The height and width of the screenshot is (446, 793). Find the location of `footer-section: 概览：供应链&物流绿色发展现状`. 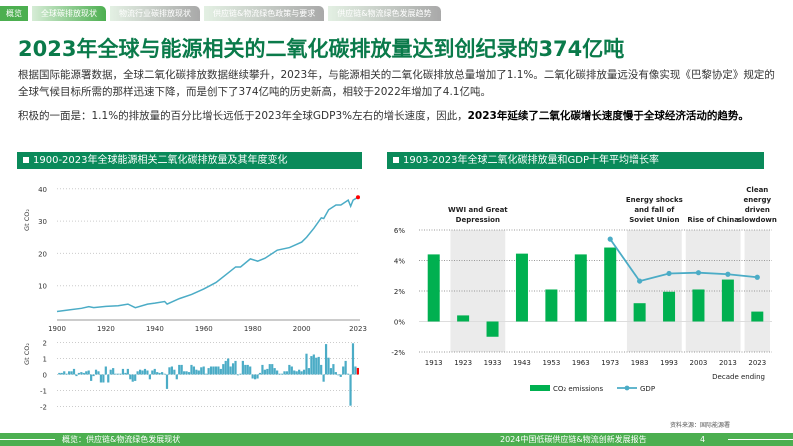

footer-section: 概览：供应链&物流绿色发展现状 is located at coordinates (121, 439).